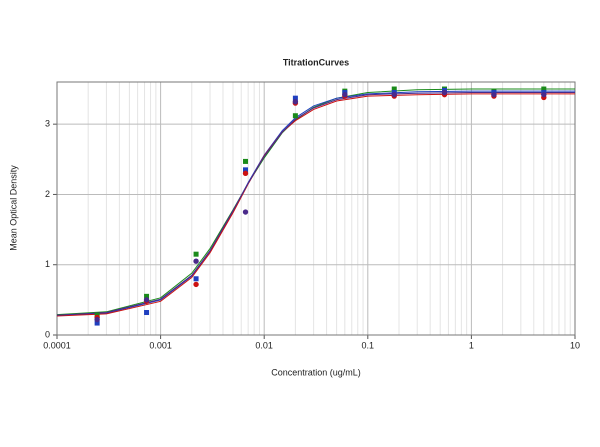  I want to click on x-tick-label: 1, so click(471, 345).